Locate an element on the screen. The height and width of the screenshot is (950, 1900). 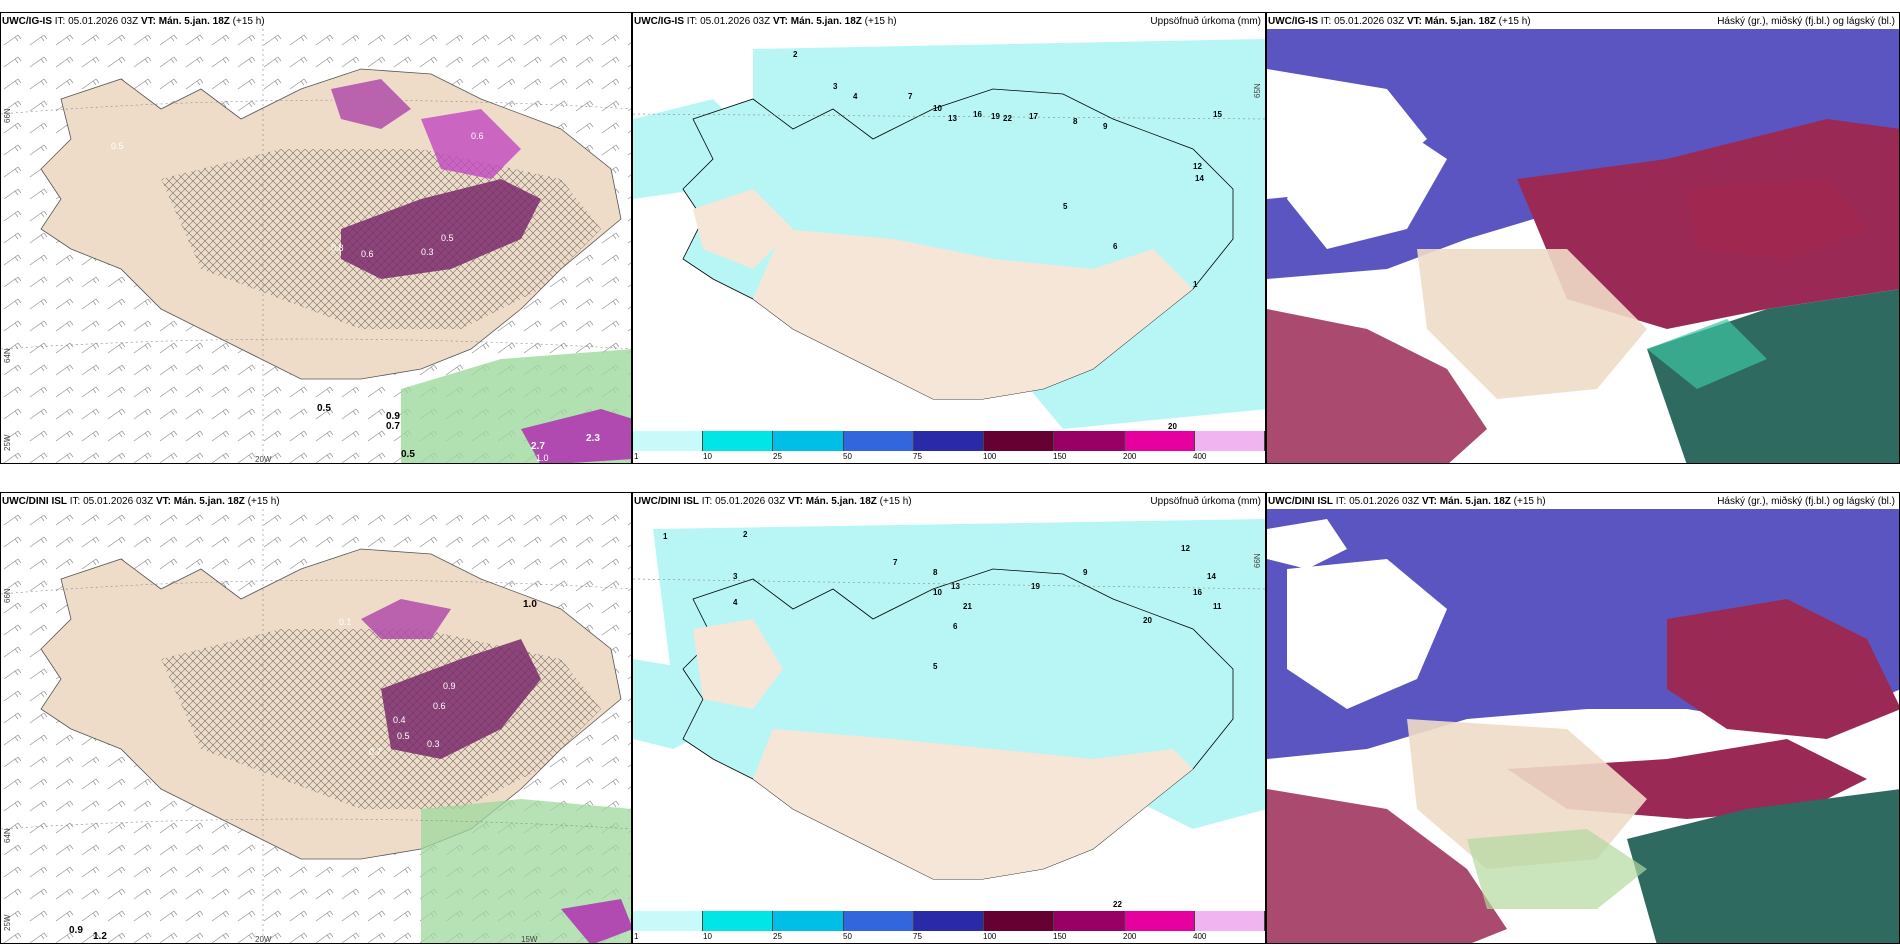
panel-subtitle: Uppsöfnuð úrkoma (mm) is located at coordinates (1205, 21).